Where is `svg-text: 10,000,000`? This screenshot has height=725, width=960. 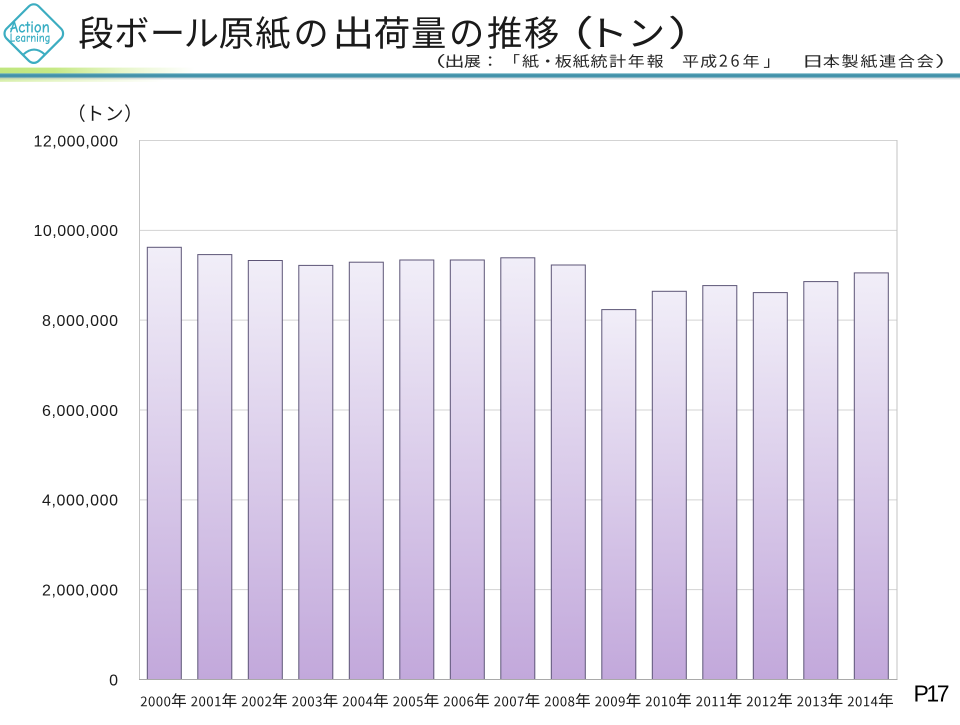
svg-text: 10,000,000 is located at coordinates (76, 231).